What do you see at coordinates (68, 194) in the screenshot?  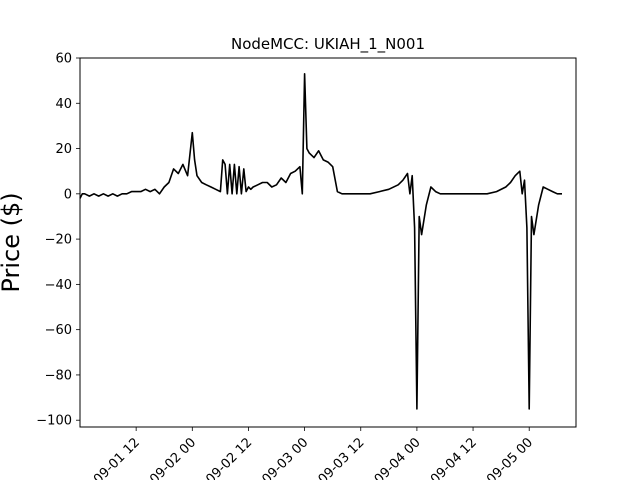 I see `y-tick-label: 0` at bounding box center [68, 194].